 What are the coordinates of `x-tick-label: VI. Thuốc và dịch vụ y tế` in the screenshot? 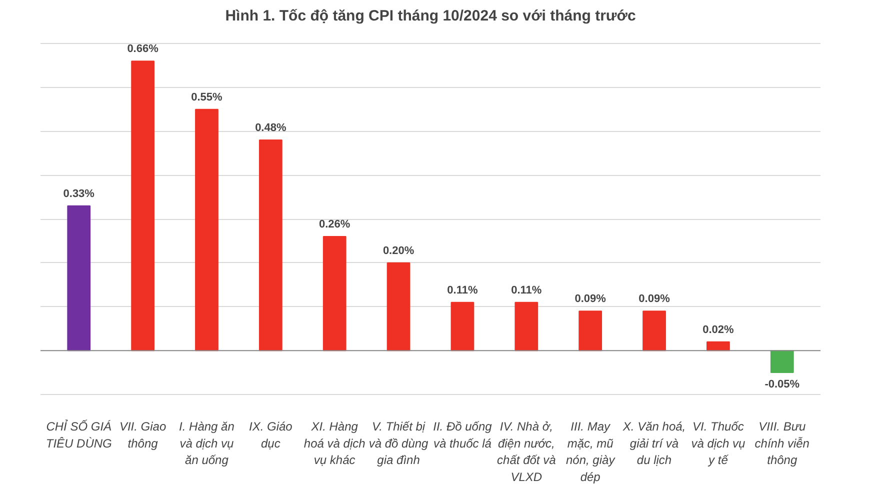 It's located at (718, 444).